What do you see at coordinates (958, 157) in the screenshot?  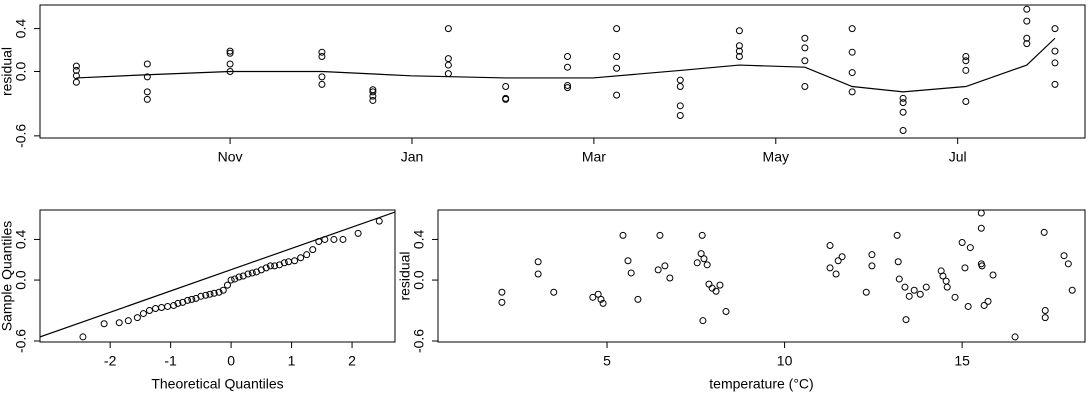 I see `x-tick-label: Jul` at bounding box center [958, 157].